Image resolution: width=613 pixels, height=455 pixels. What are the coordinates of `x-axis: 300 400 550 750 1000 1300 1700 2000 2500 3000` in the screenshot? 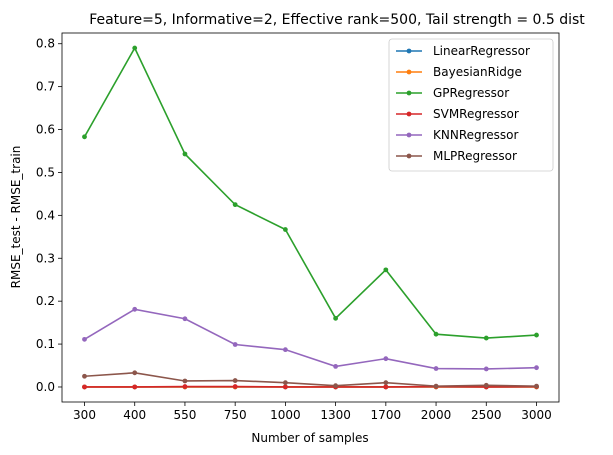 It's located at (312, 412).